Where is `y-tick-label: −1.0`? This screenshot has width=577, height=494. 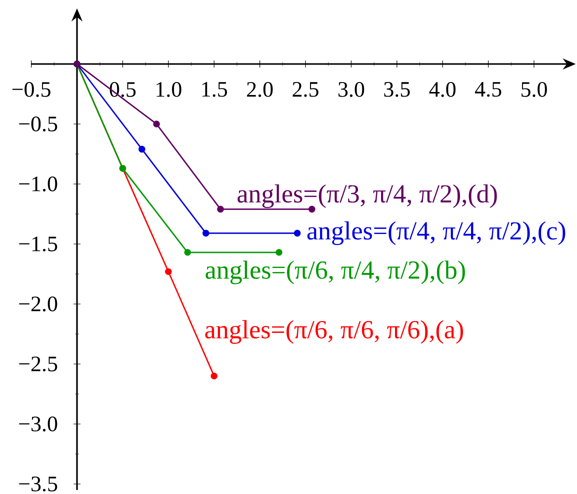
y-tick-label: −1.0 is located at coordinates (38, 184).